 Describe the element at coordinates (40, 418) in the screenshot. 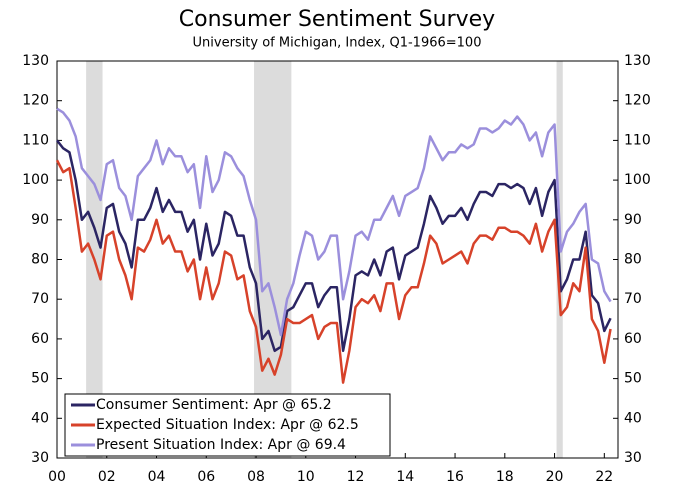

I see `y-tick-label: 40` at that location.